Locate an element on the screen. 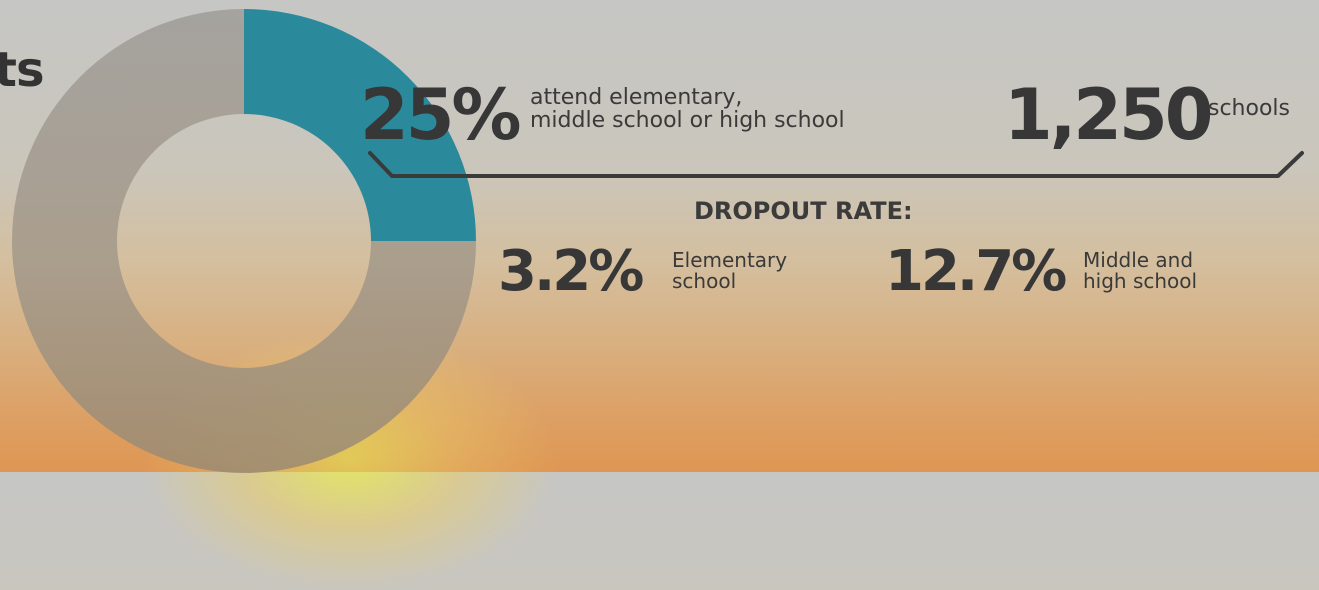 The width and height of the screenshot is (1319, 590). stat-attend-label-line2: middle school or high school is located at coordinates (687, 120).